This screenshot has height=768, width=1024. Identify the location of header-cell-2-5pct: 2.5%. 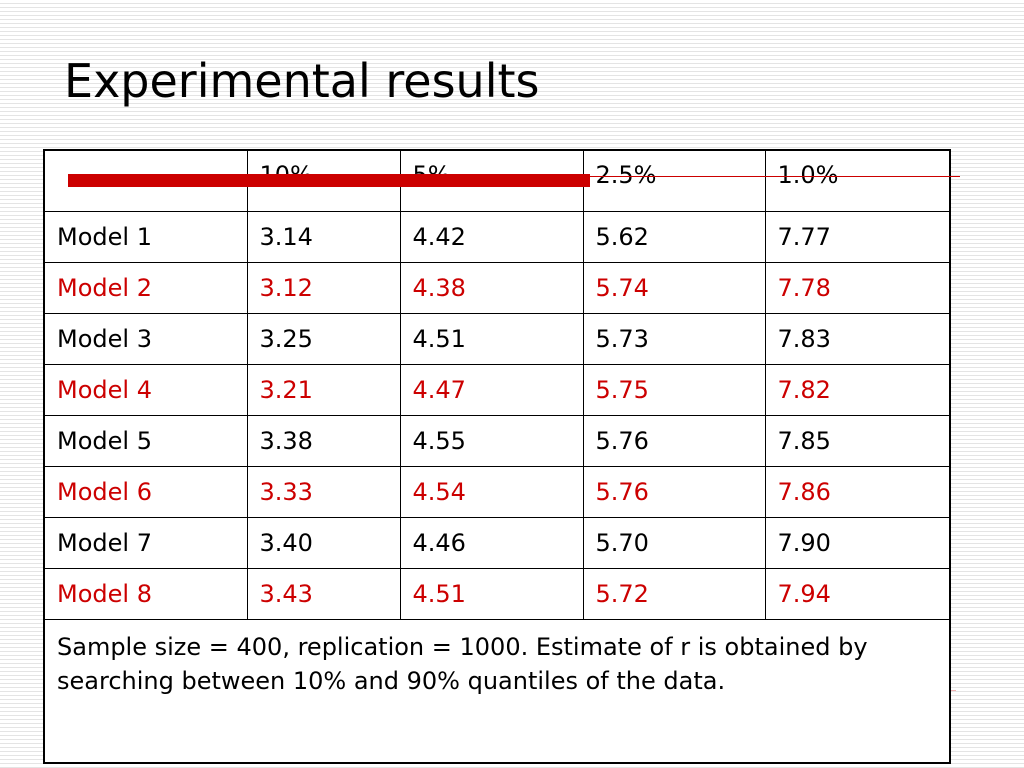
(674, 180).